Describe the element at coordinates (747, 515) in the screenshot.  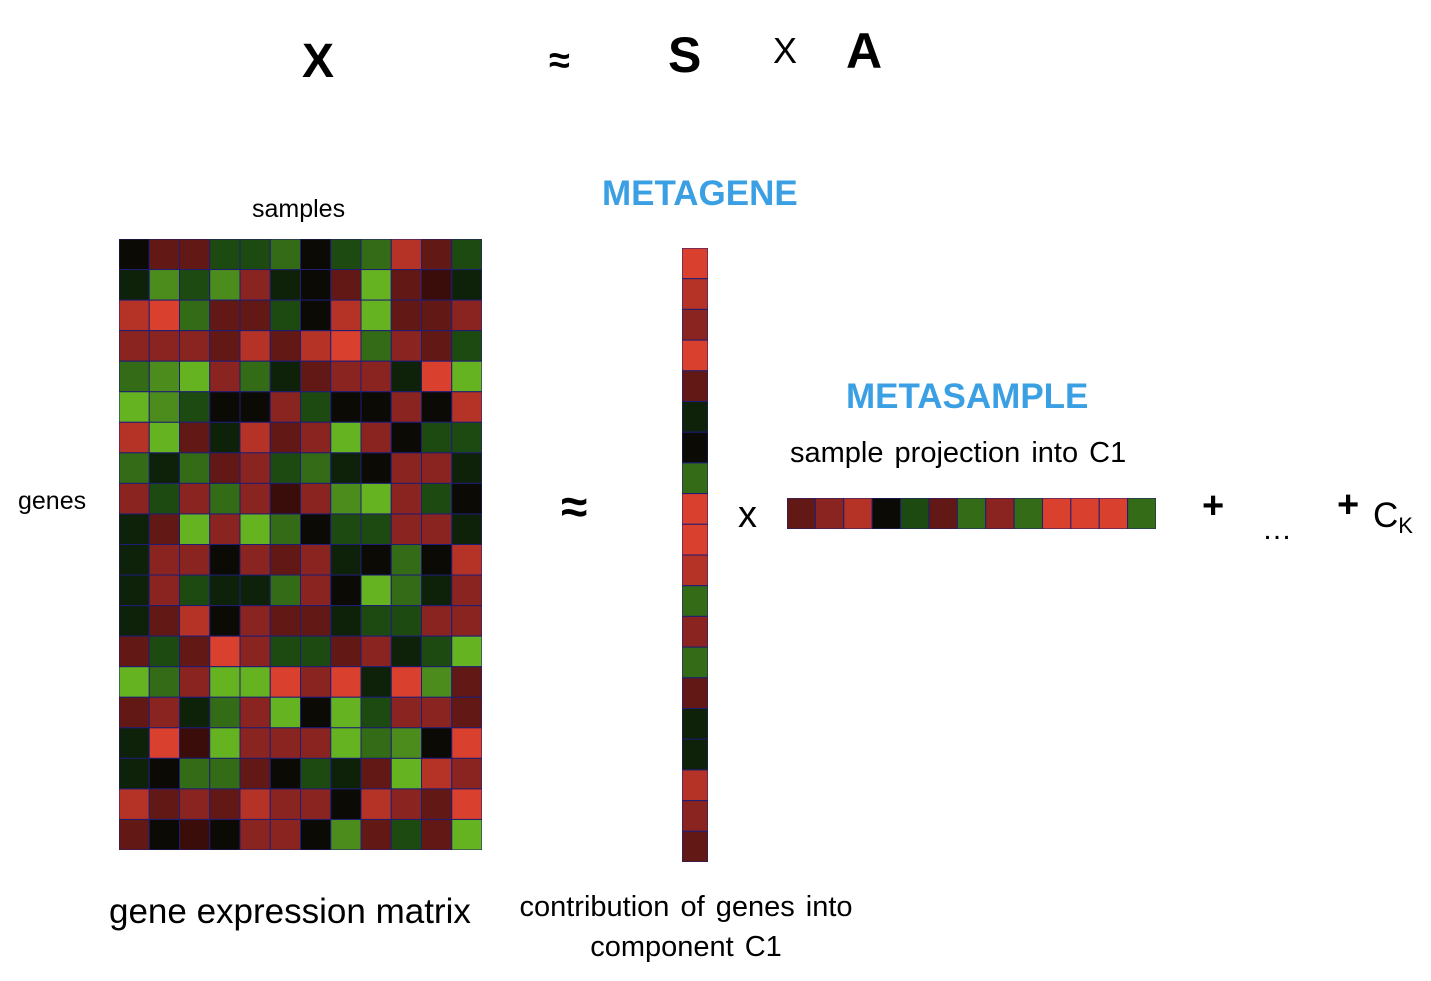
I see `times-operator: x` at that location.